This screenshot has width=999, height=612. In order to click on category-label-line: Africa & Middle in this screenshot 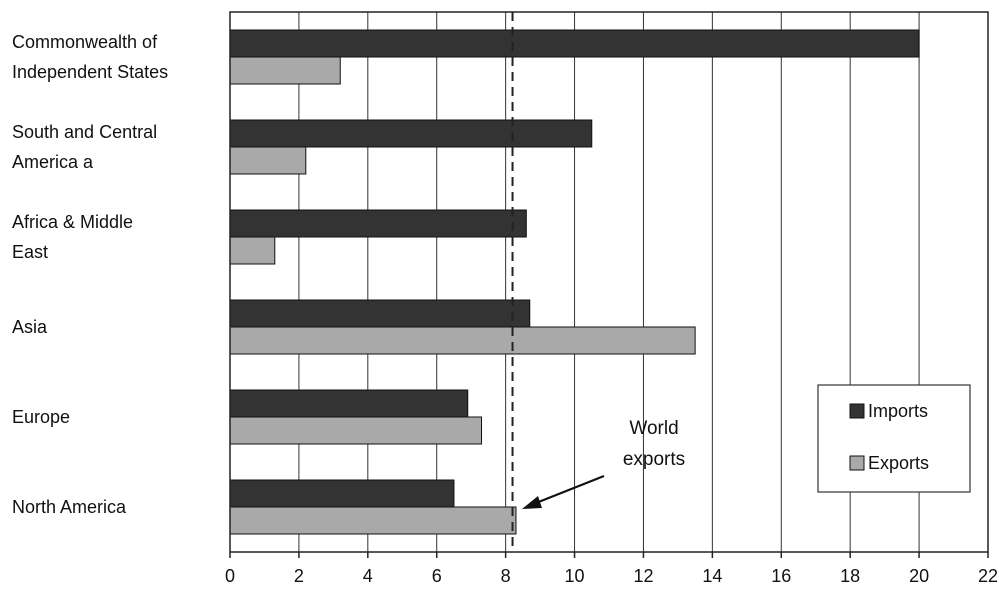, I will do `click(72, 222)`.